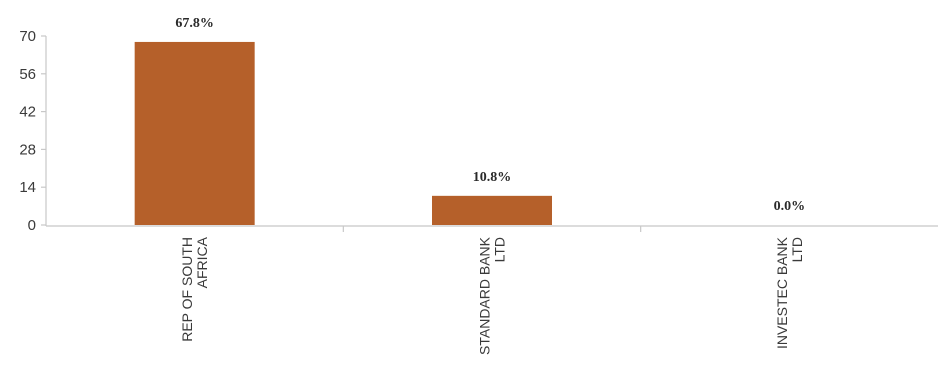  What do you see at coordinates (27, 149) in the screenshot?
I see `y-tick-label: 28` at bounding box center [27, 149].